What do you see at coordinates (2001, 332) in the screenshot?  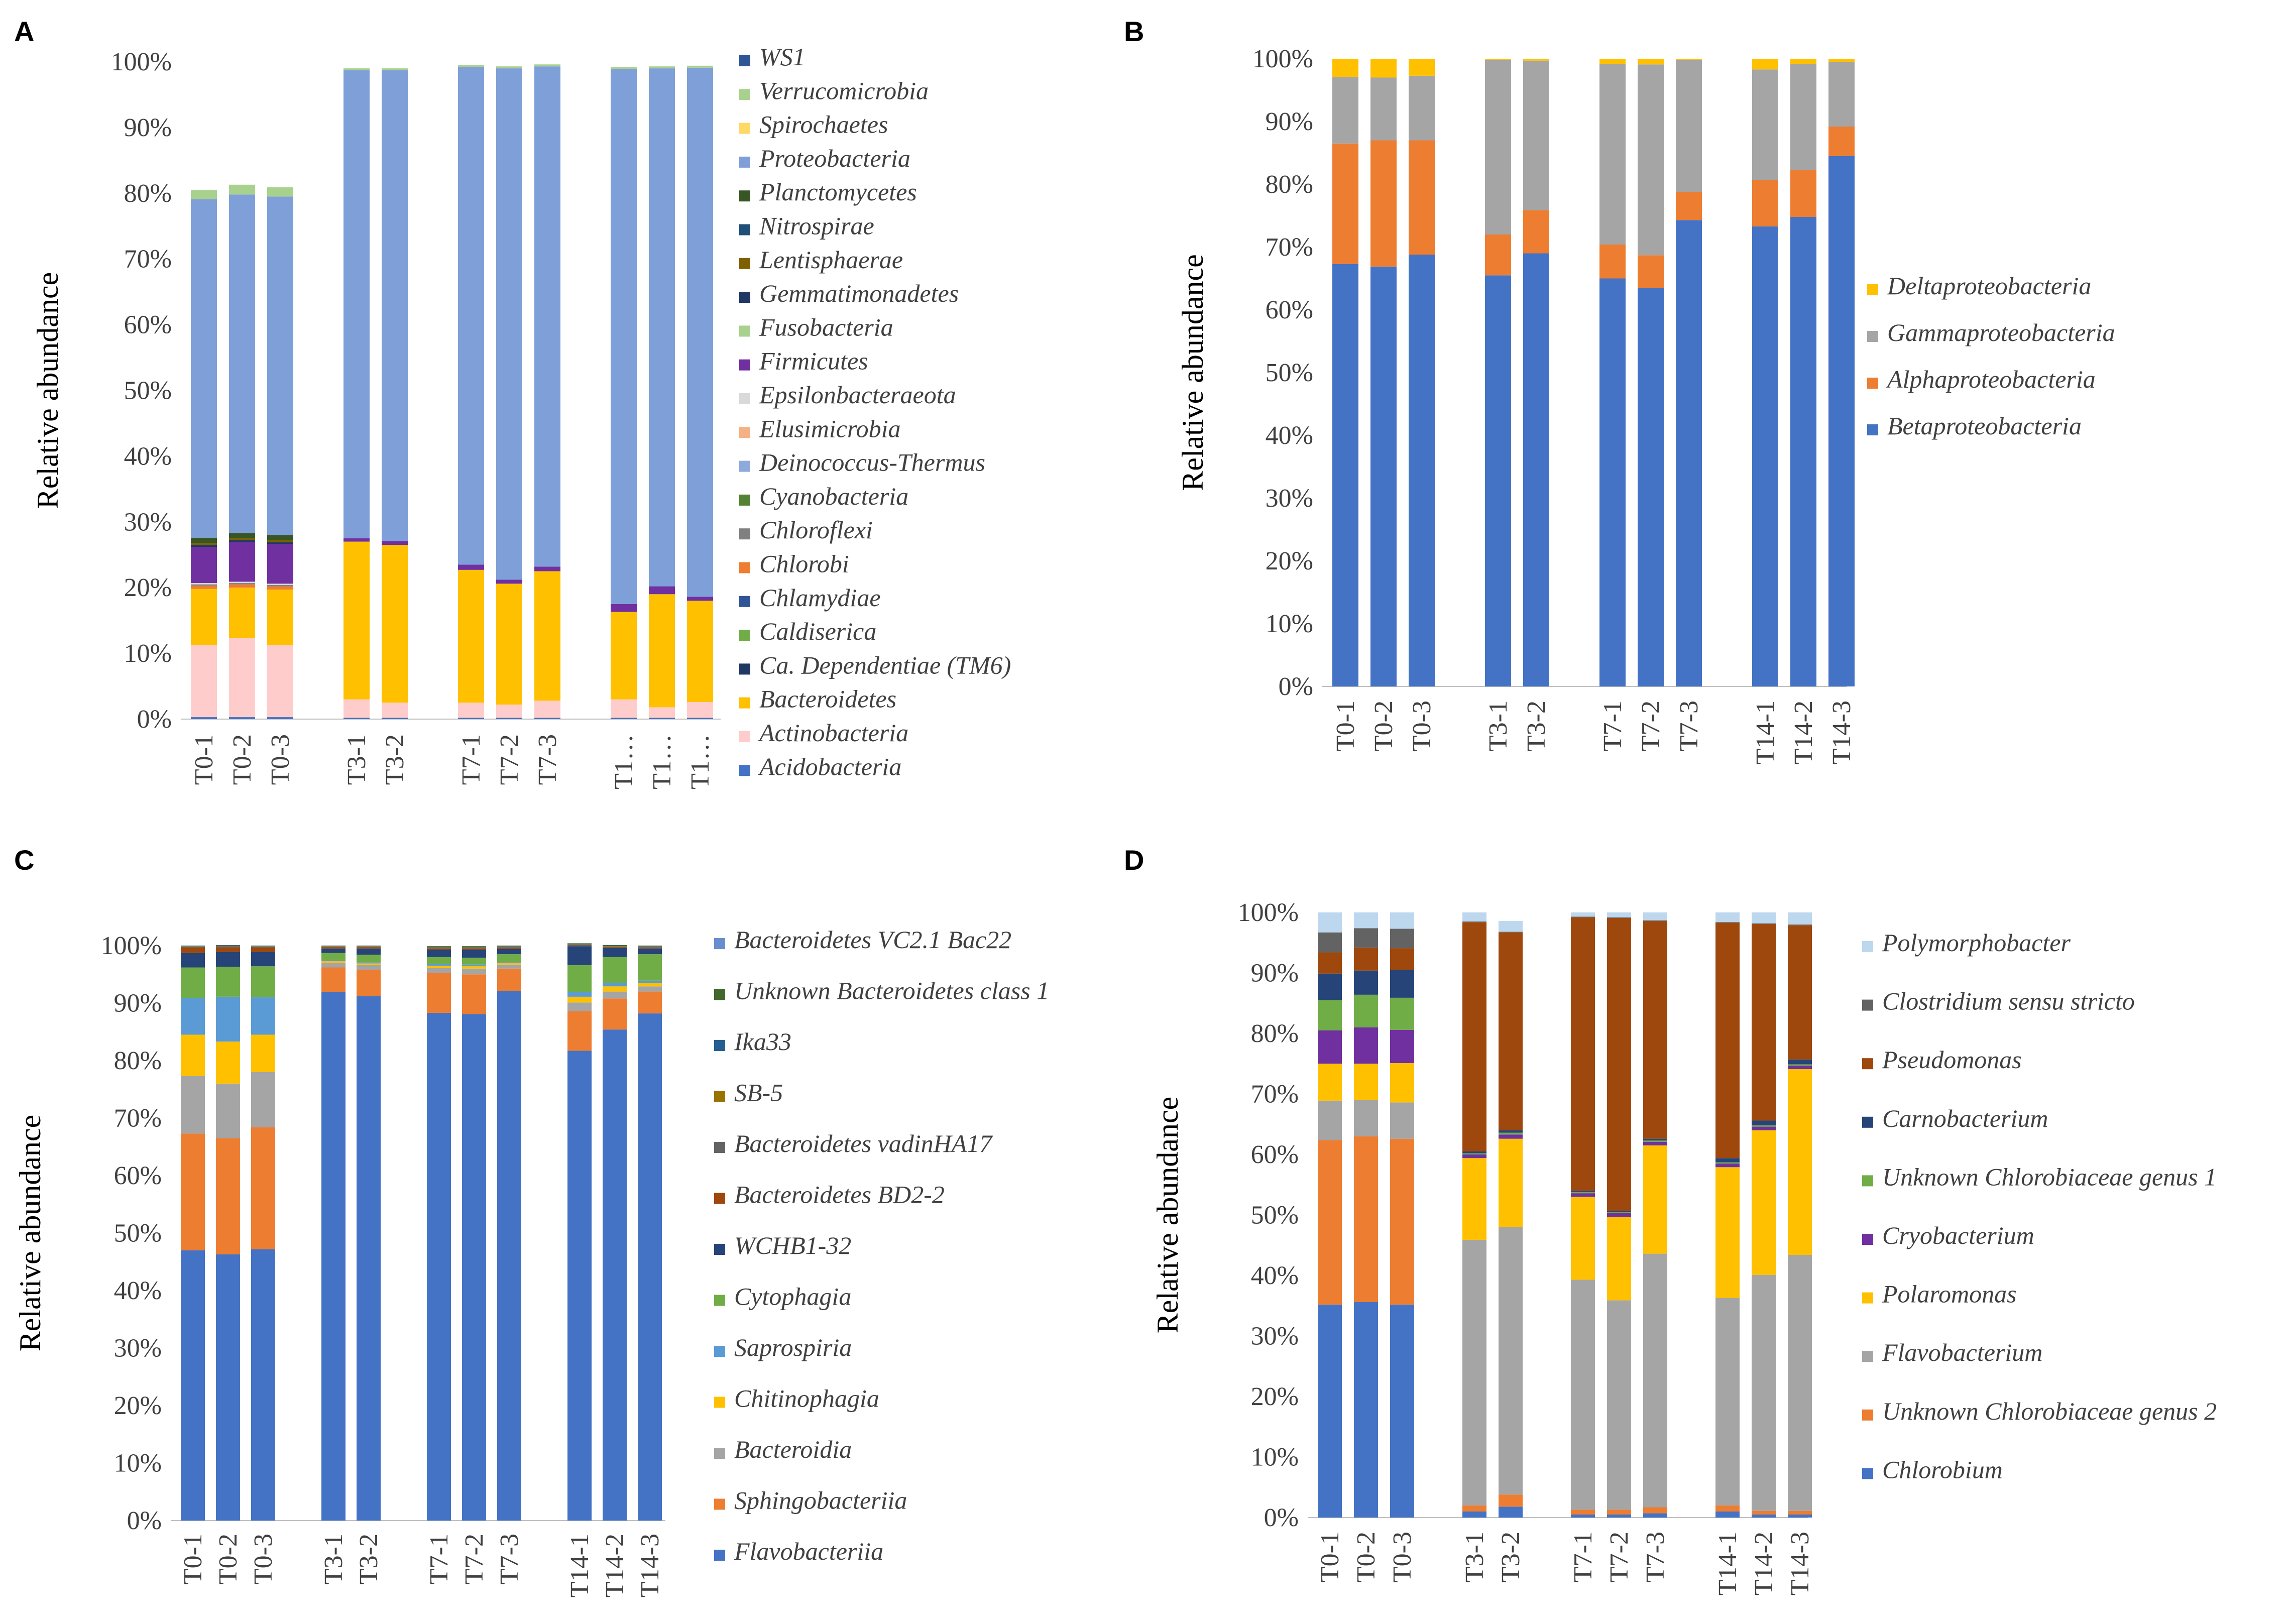 I see `legend-label: Gammaproteobacteria` at bounding box center [2001, 332].